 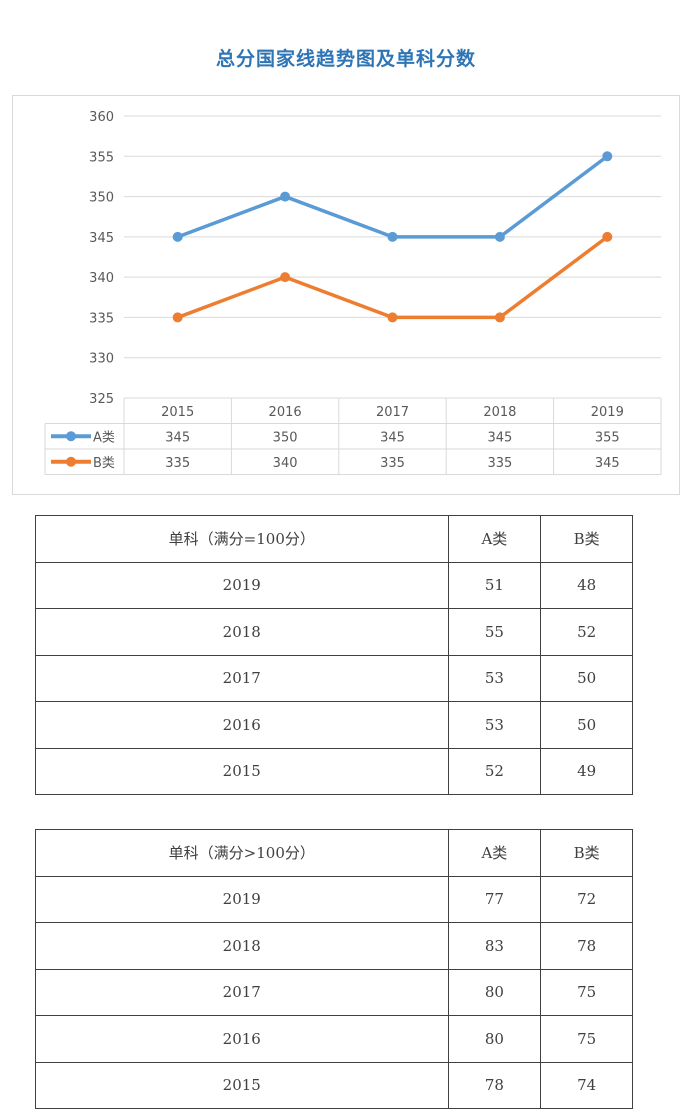 I want to click on x-tick-label: 2016, so click(x=285, y=412).